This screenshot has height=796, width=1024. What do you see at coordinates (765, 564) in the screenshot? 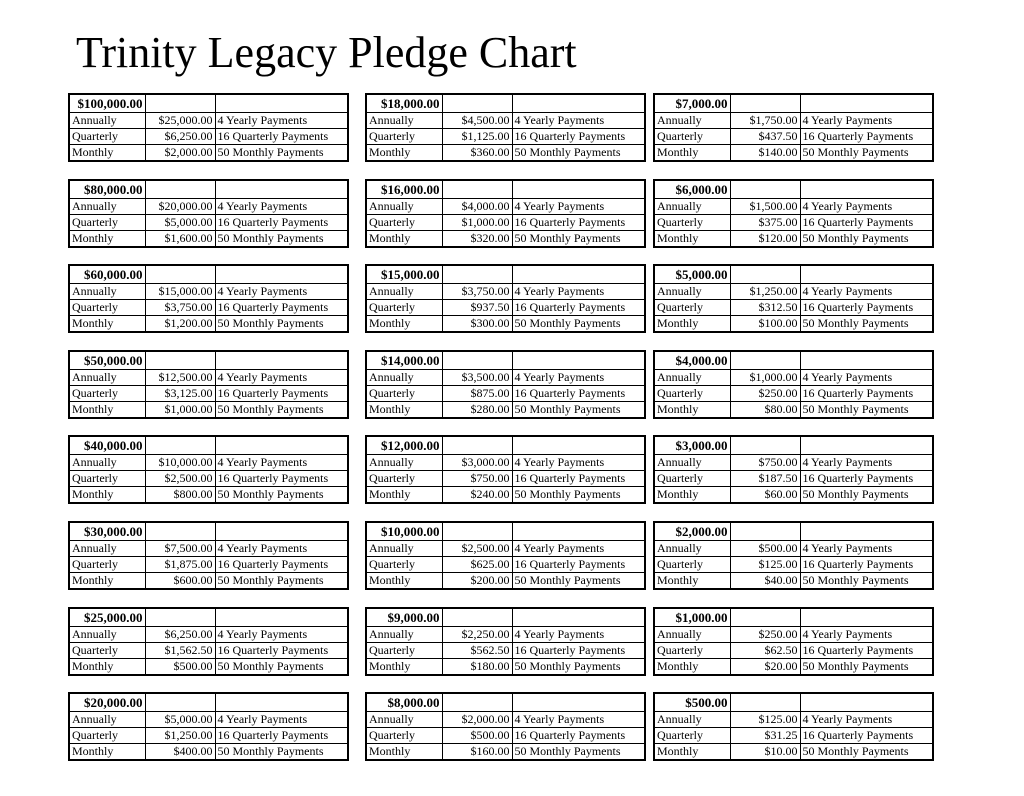
I see `payment-amount: $125.00` at bounding box center [765, 564].